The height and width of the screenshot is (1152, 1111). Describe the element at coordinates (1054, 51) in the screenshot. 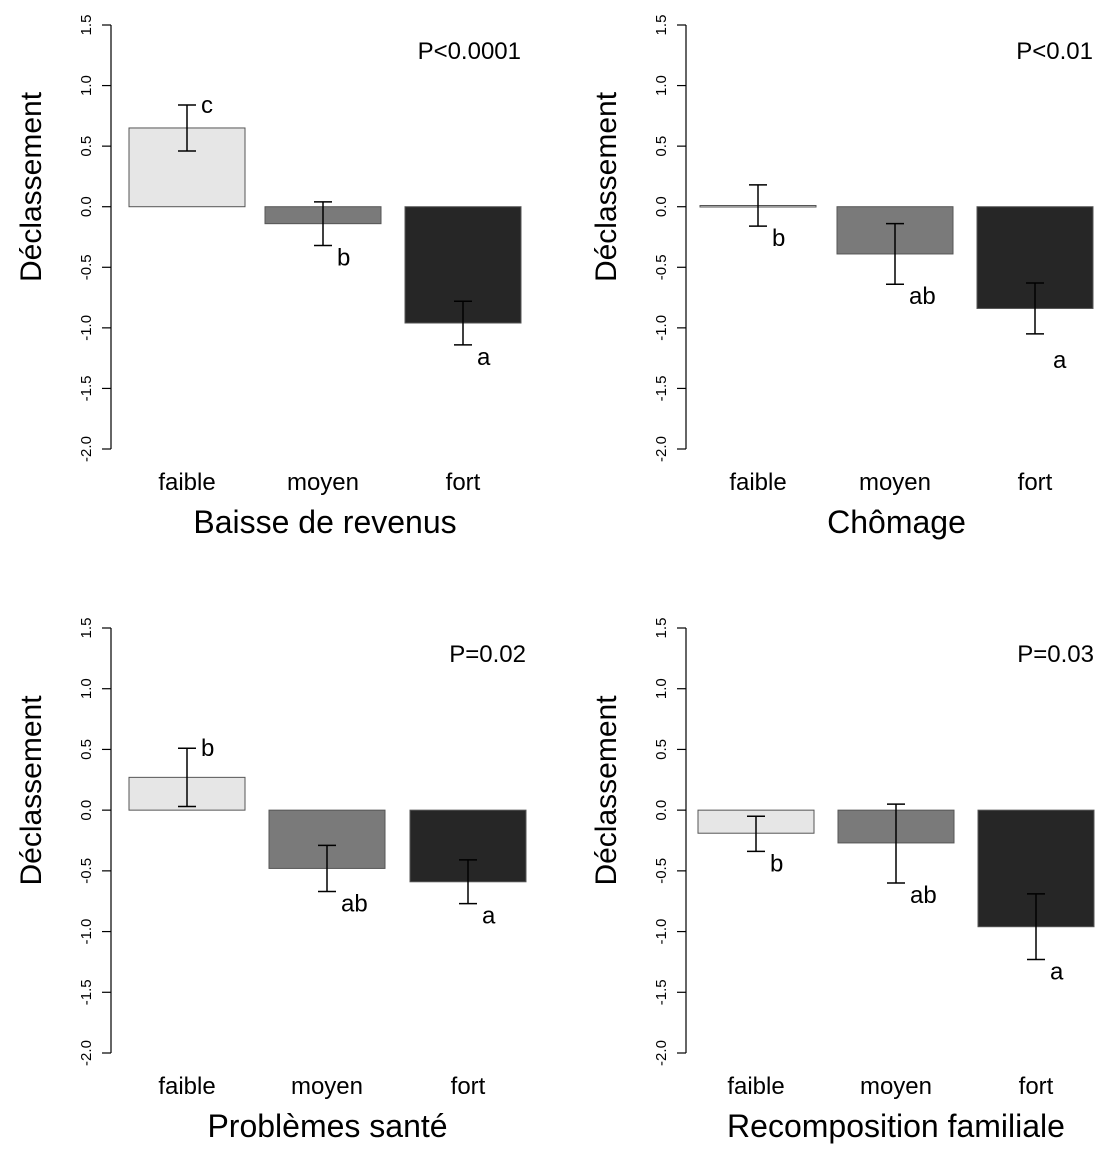

I see `p-value-label: P<0.01` at that location.